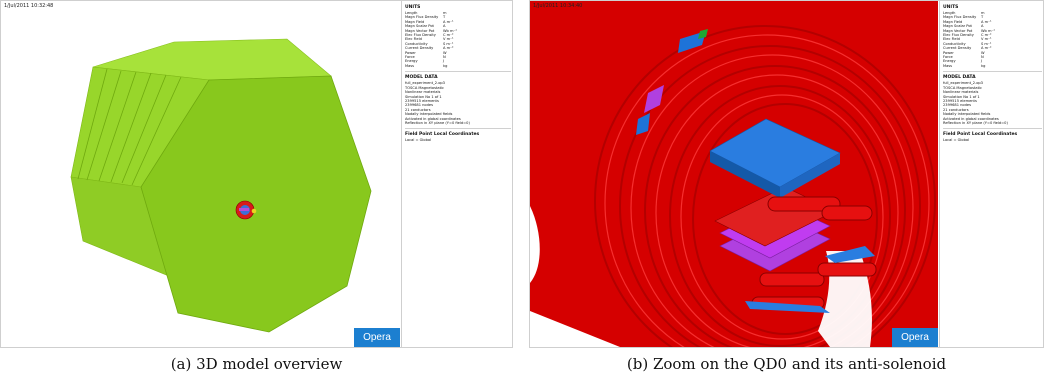  What do you see at coordinates (445, 52) in the screenshot?
I see `unit-value: W` at bounding box center [445, 52].